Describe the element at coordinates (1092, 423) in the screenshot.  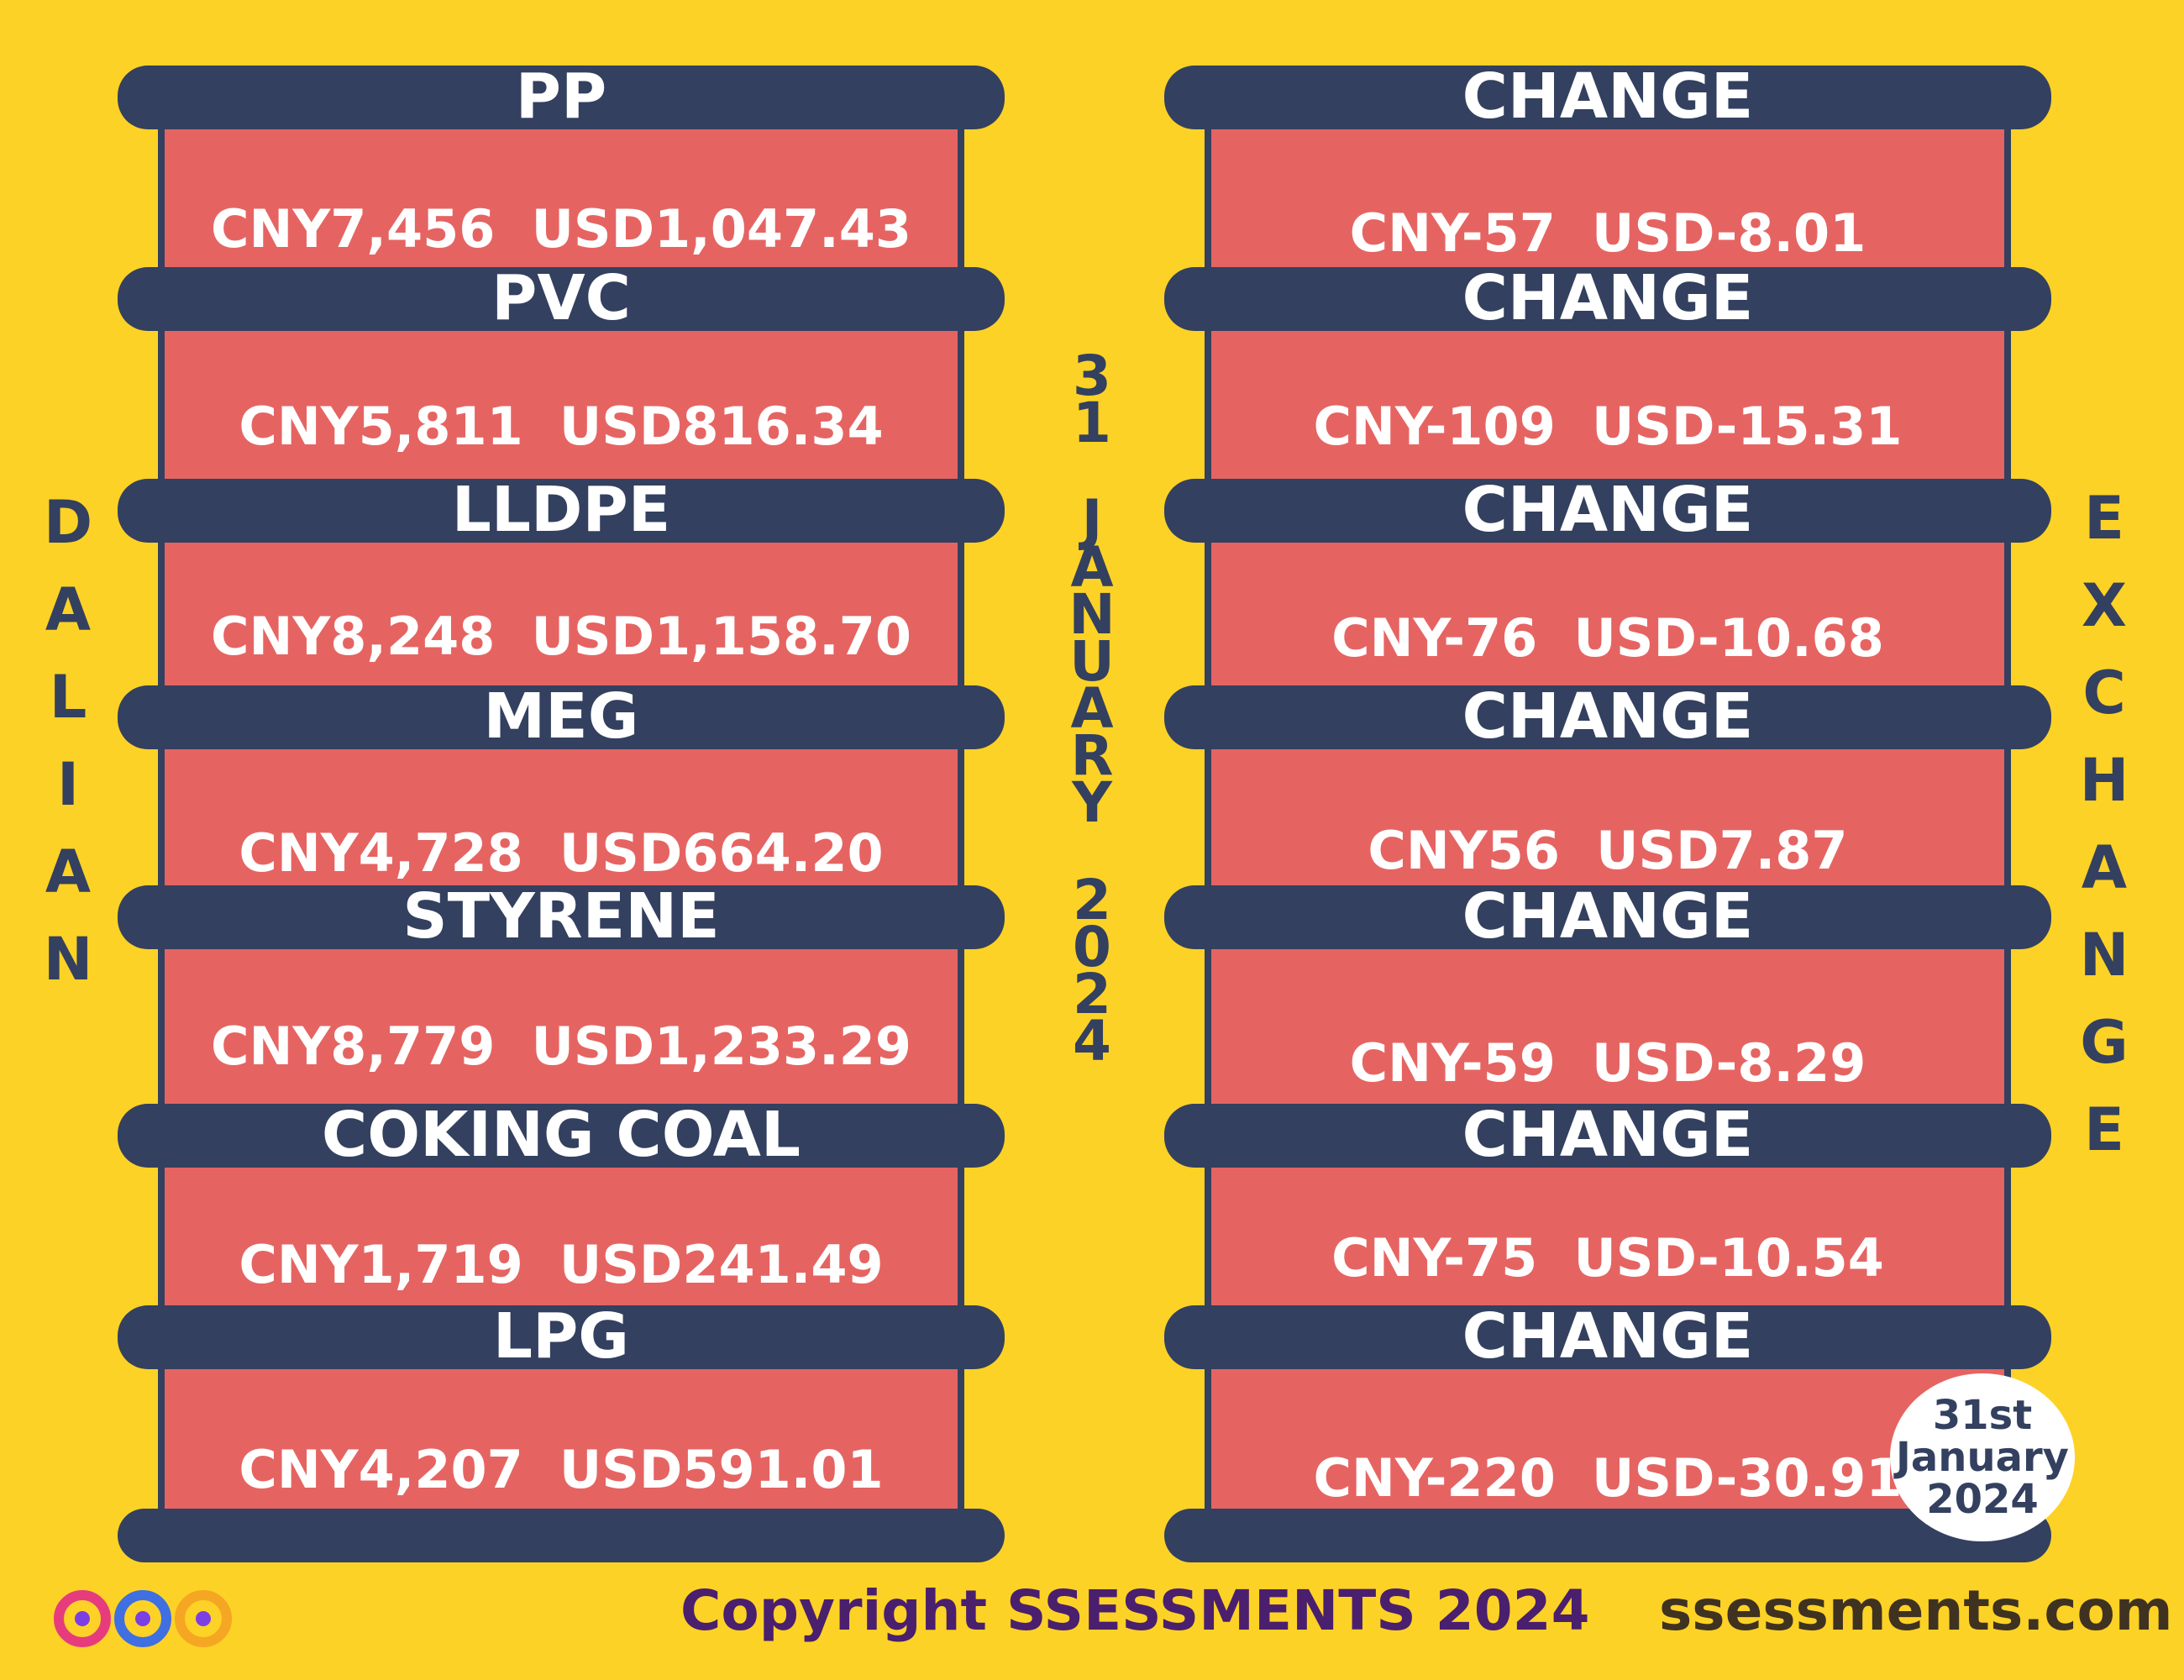
I see `date-char: 1` at that location.